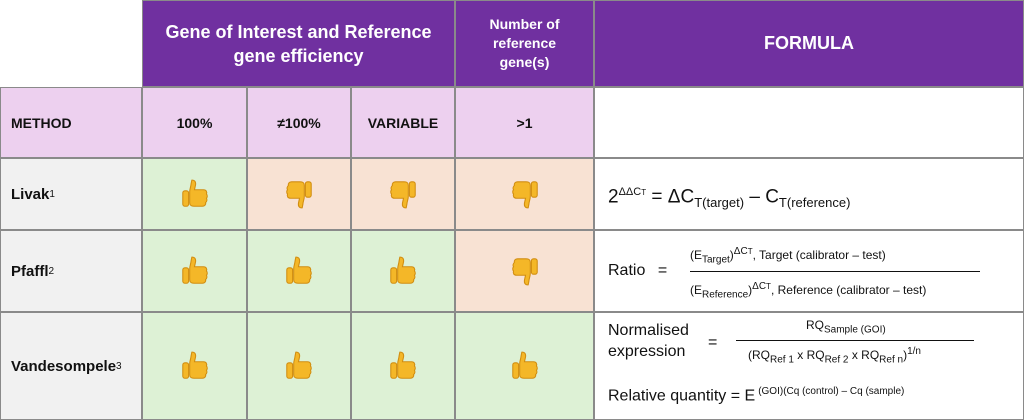 This screenshot has height=420, width=1024. I want to click on header-formula: FORMULA, so click(809, 43).